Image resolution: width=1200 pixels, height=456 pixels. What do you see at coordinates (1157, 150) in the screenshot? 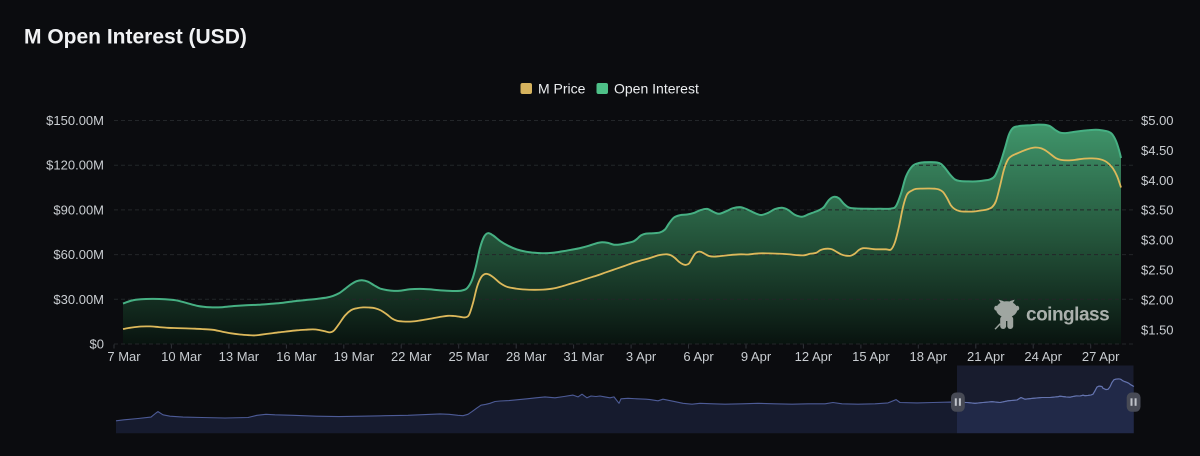
I see `svg-text: $4.50` at bounding box center [1157, 150].